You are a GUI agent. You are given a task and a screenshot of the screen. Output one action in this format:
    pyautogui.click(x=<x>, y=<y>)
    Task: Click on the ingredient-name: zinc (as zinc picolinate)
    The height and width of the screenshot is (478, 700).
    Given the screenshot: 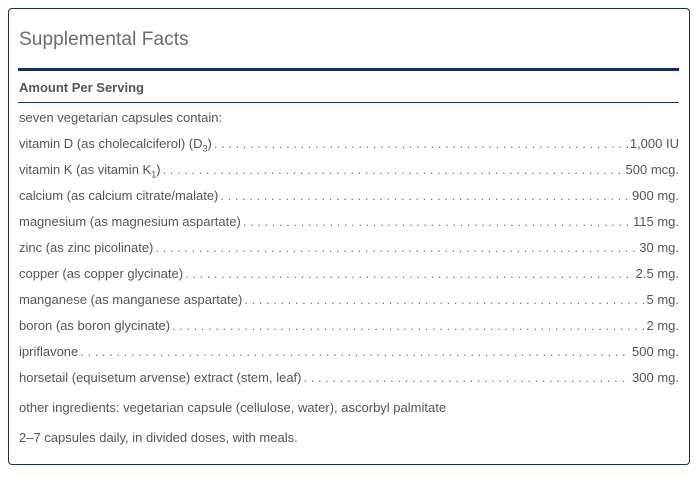 What is the action you would take?
    pyautogui.click(x=86, y=247)
    